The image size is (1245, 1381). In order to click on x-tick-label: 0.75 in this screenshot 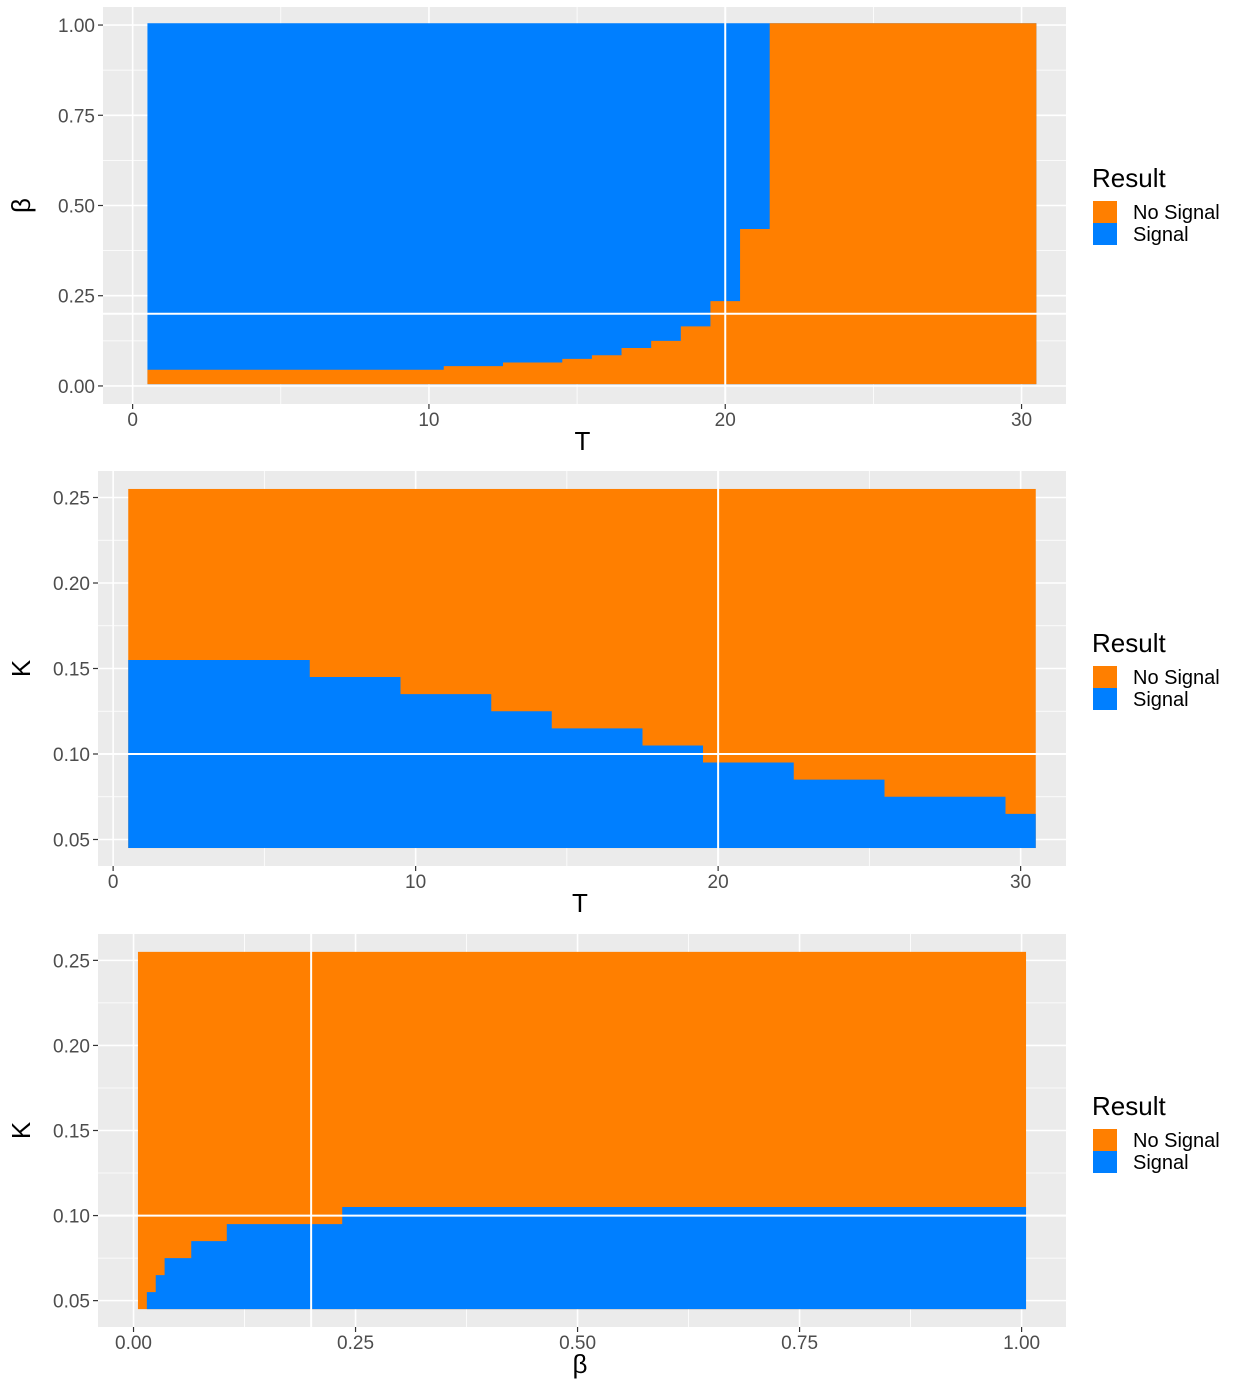, I will do `click(799, 1343)`.